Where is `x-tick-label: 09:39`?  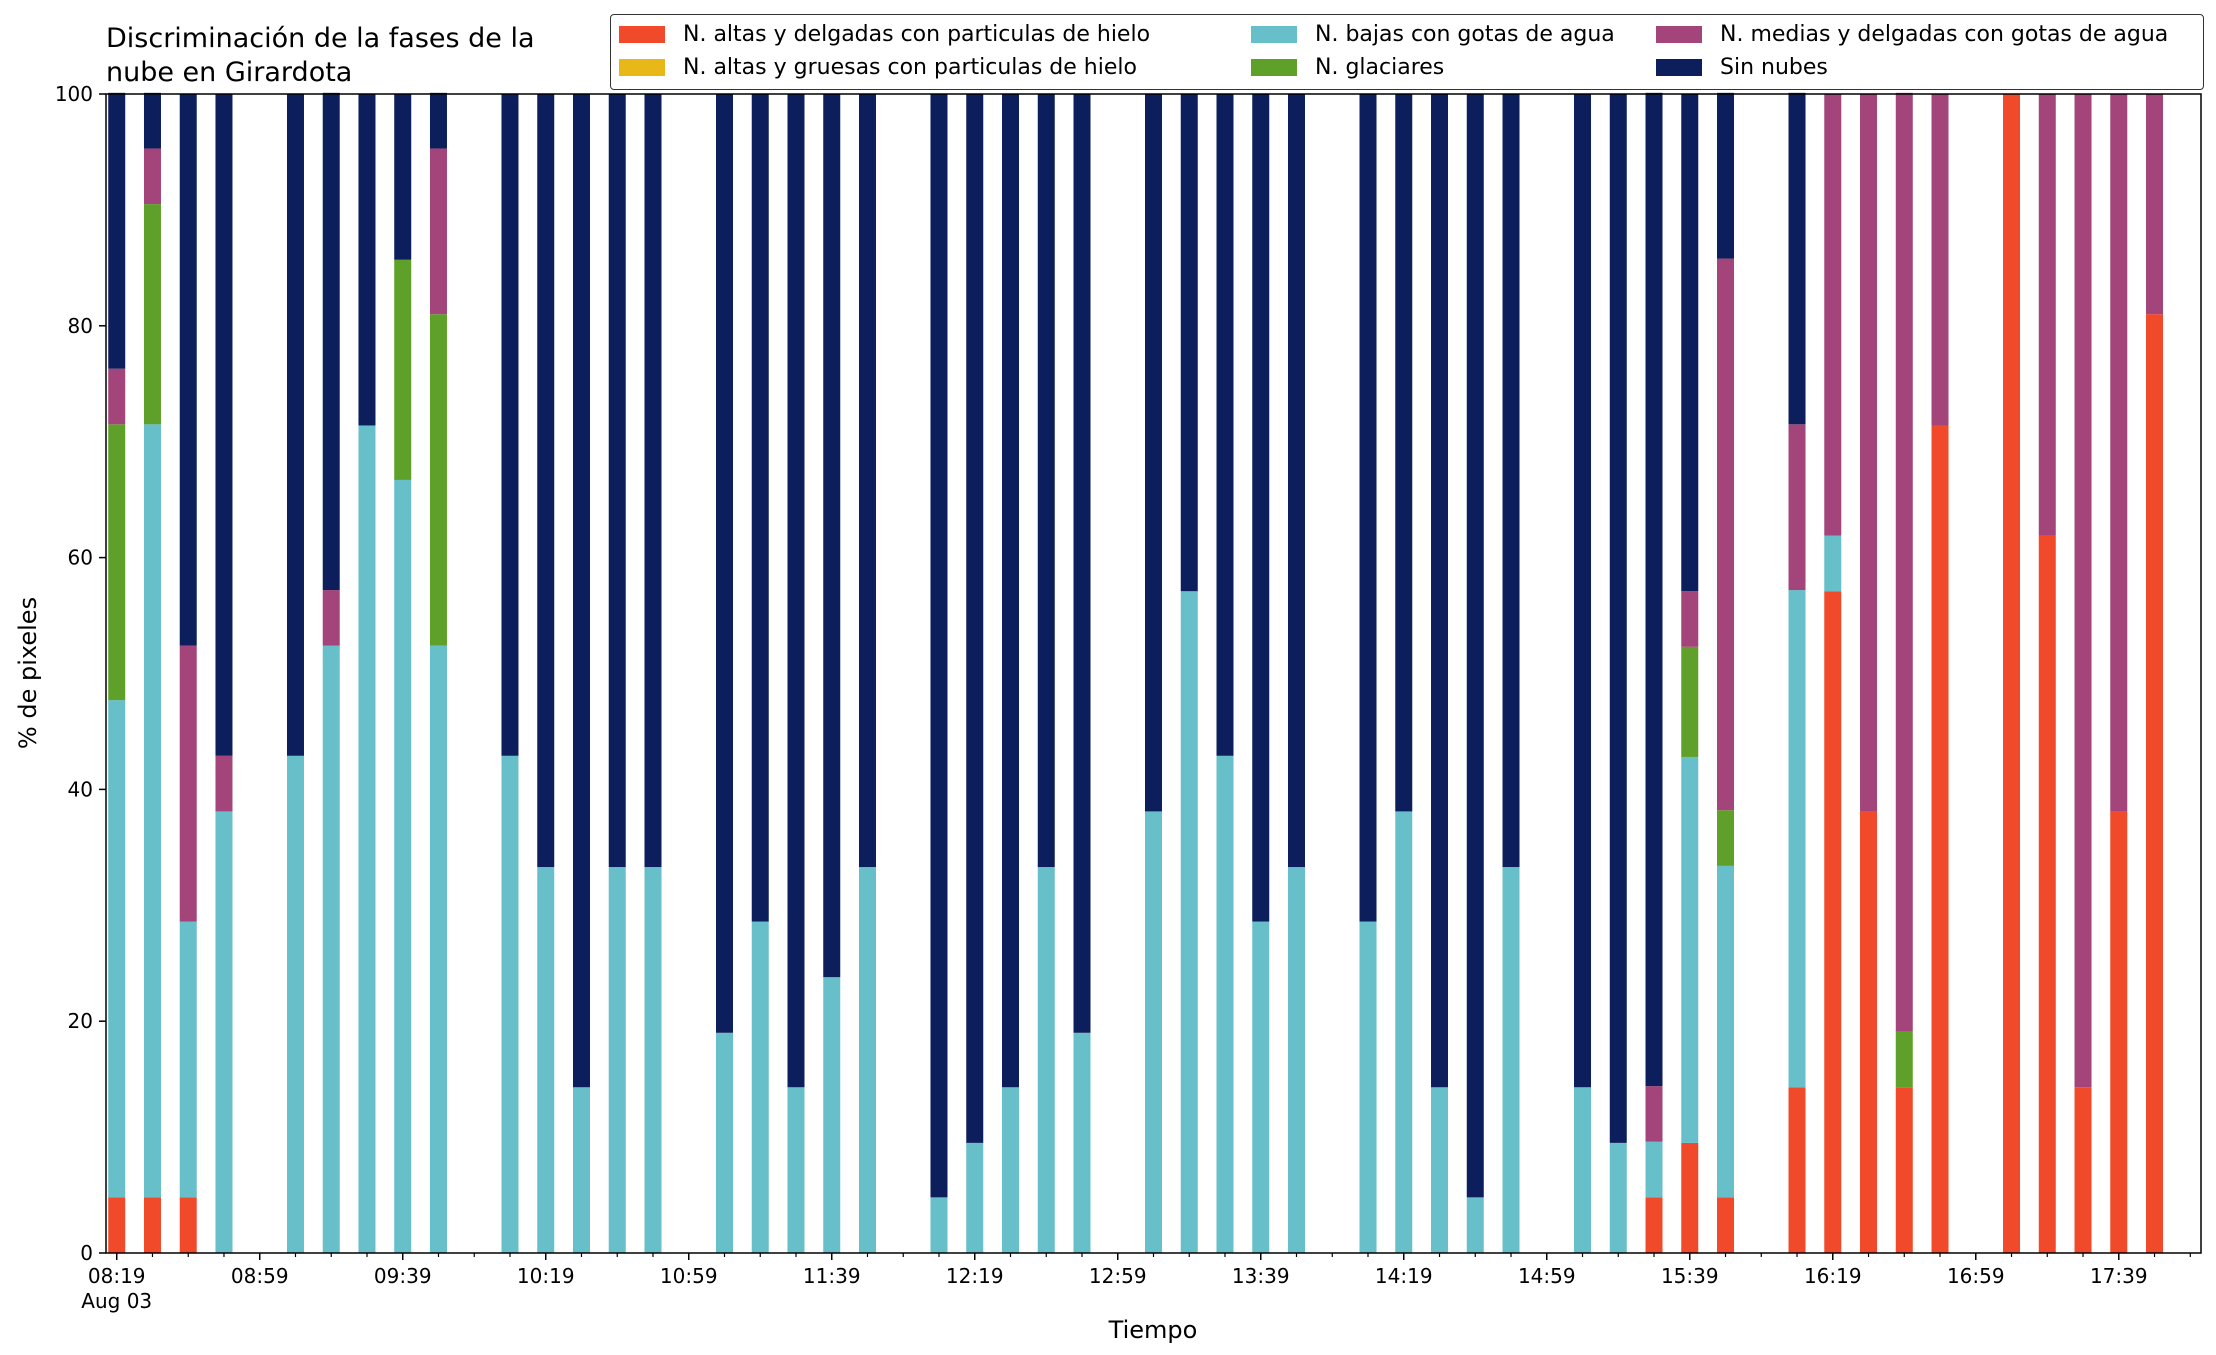
x-tick-label: 09:39 is located at coordinates (403, 1276).